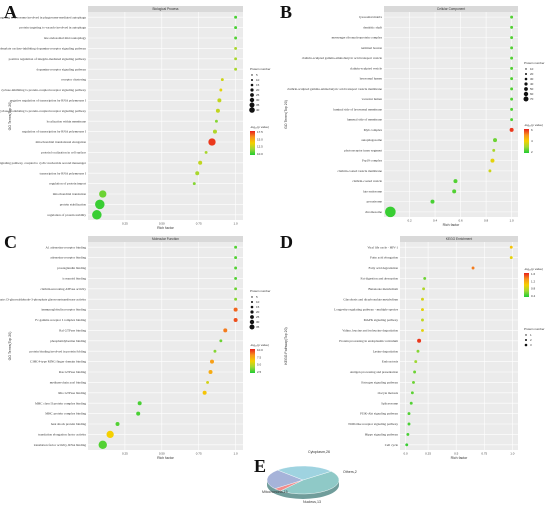 The width and height of the screenshot is (550, 506). What do you see at coordinates (61, 142) in the screenshot?
I see `category-label: mitochondrial translational elongation` at bounding box center [61, 142].